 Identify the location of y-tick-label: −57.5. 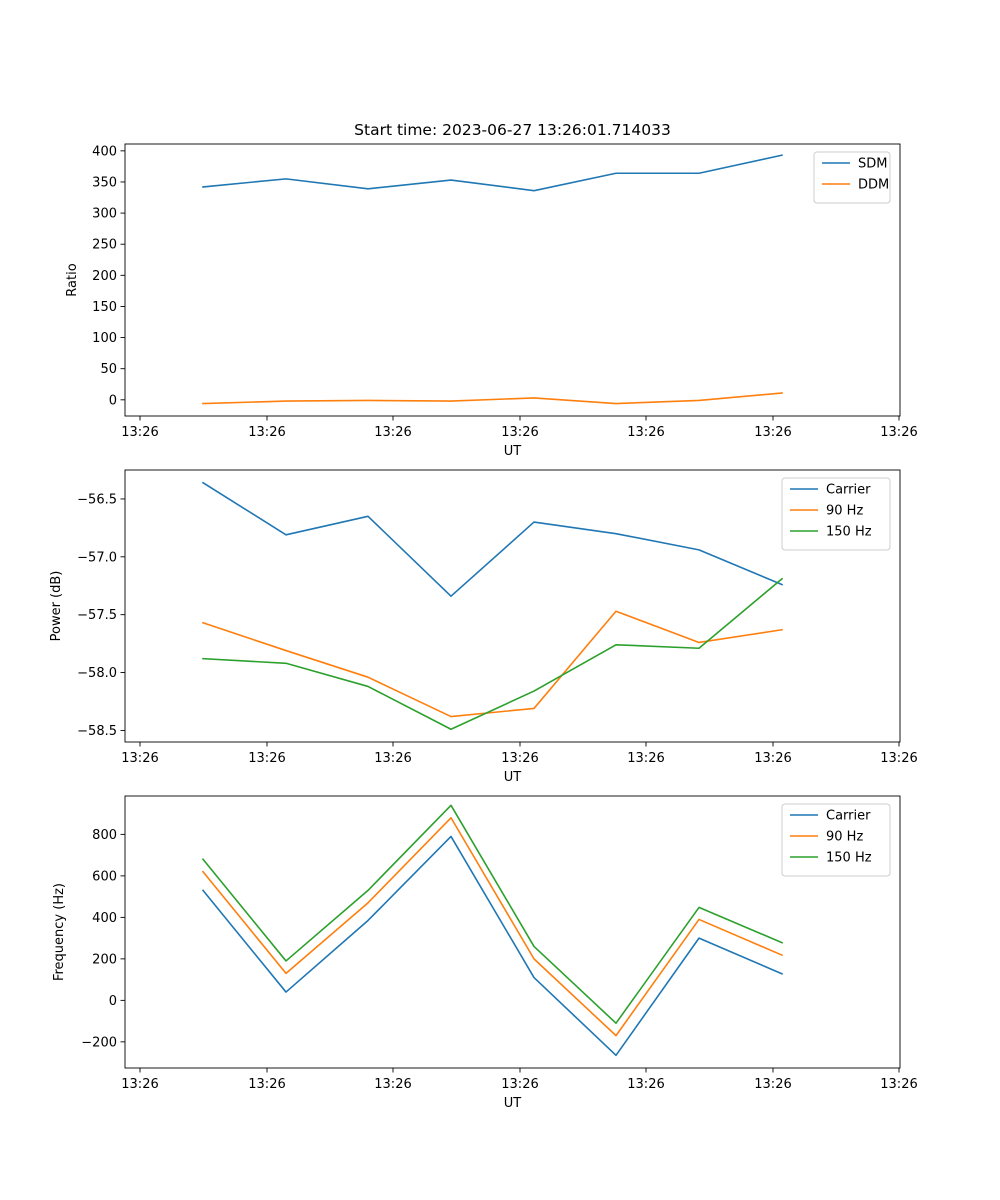
(97, 615).